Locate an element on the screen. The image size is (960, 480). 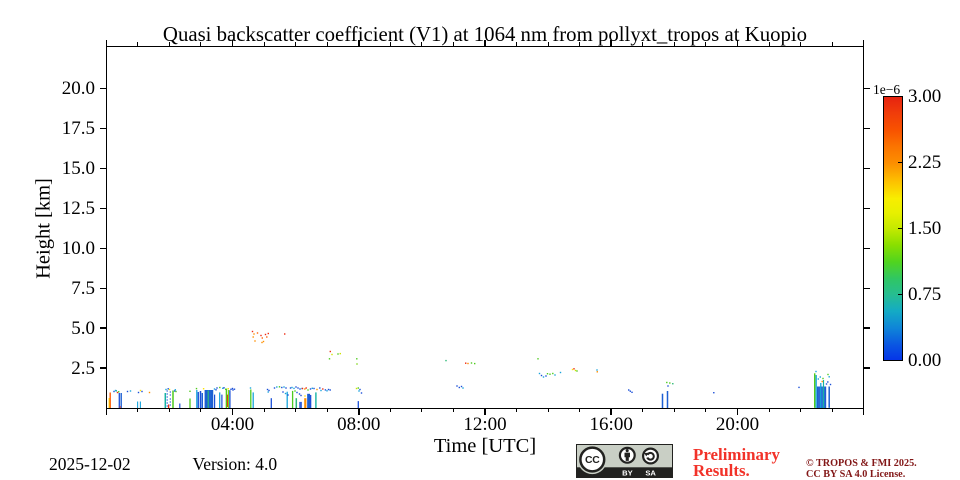
svg-text: BY is located at coordinates (627, 472).